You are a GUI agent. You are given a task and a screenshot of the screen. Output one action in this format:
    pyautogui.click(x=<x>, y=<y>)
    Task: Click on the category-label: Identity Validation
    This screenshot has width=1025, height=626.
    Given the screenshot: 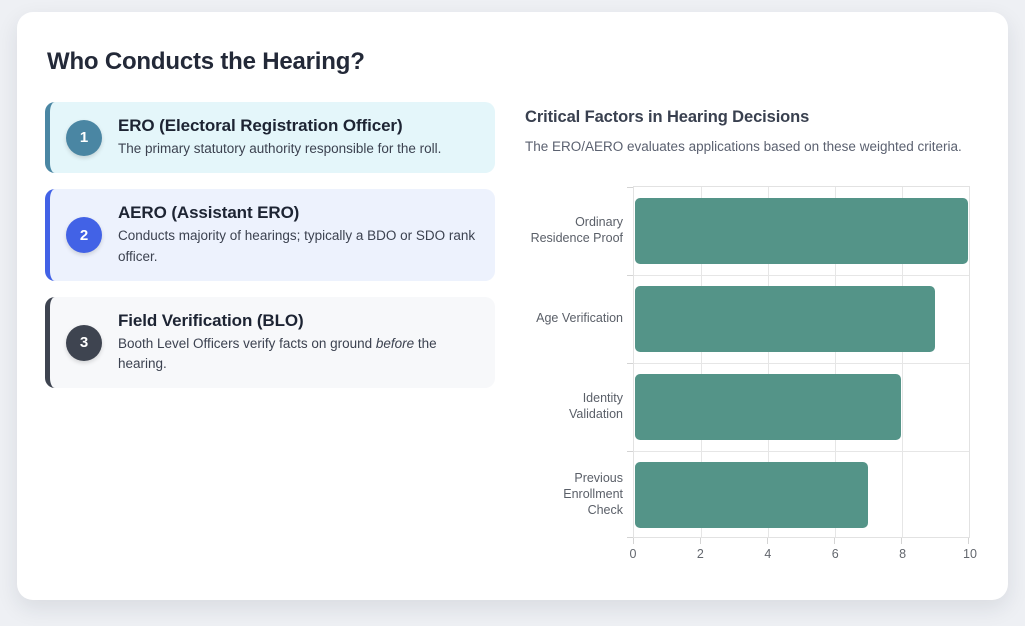 What is the action you would take?
    pyautogui.click(x=579, y=406)
    